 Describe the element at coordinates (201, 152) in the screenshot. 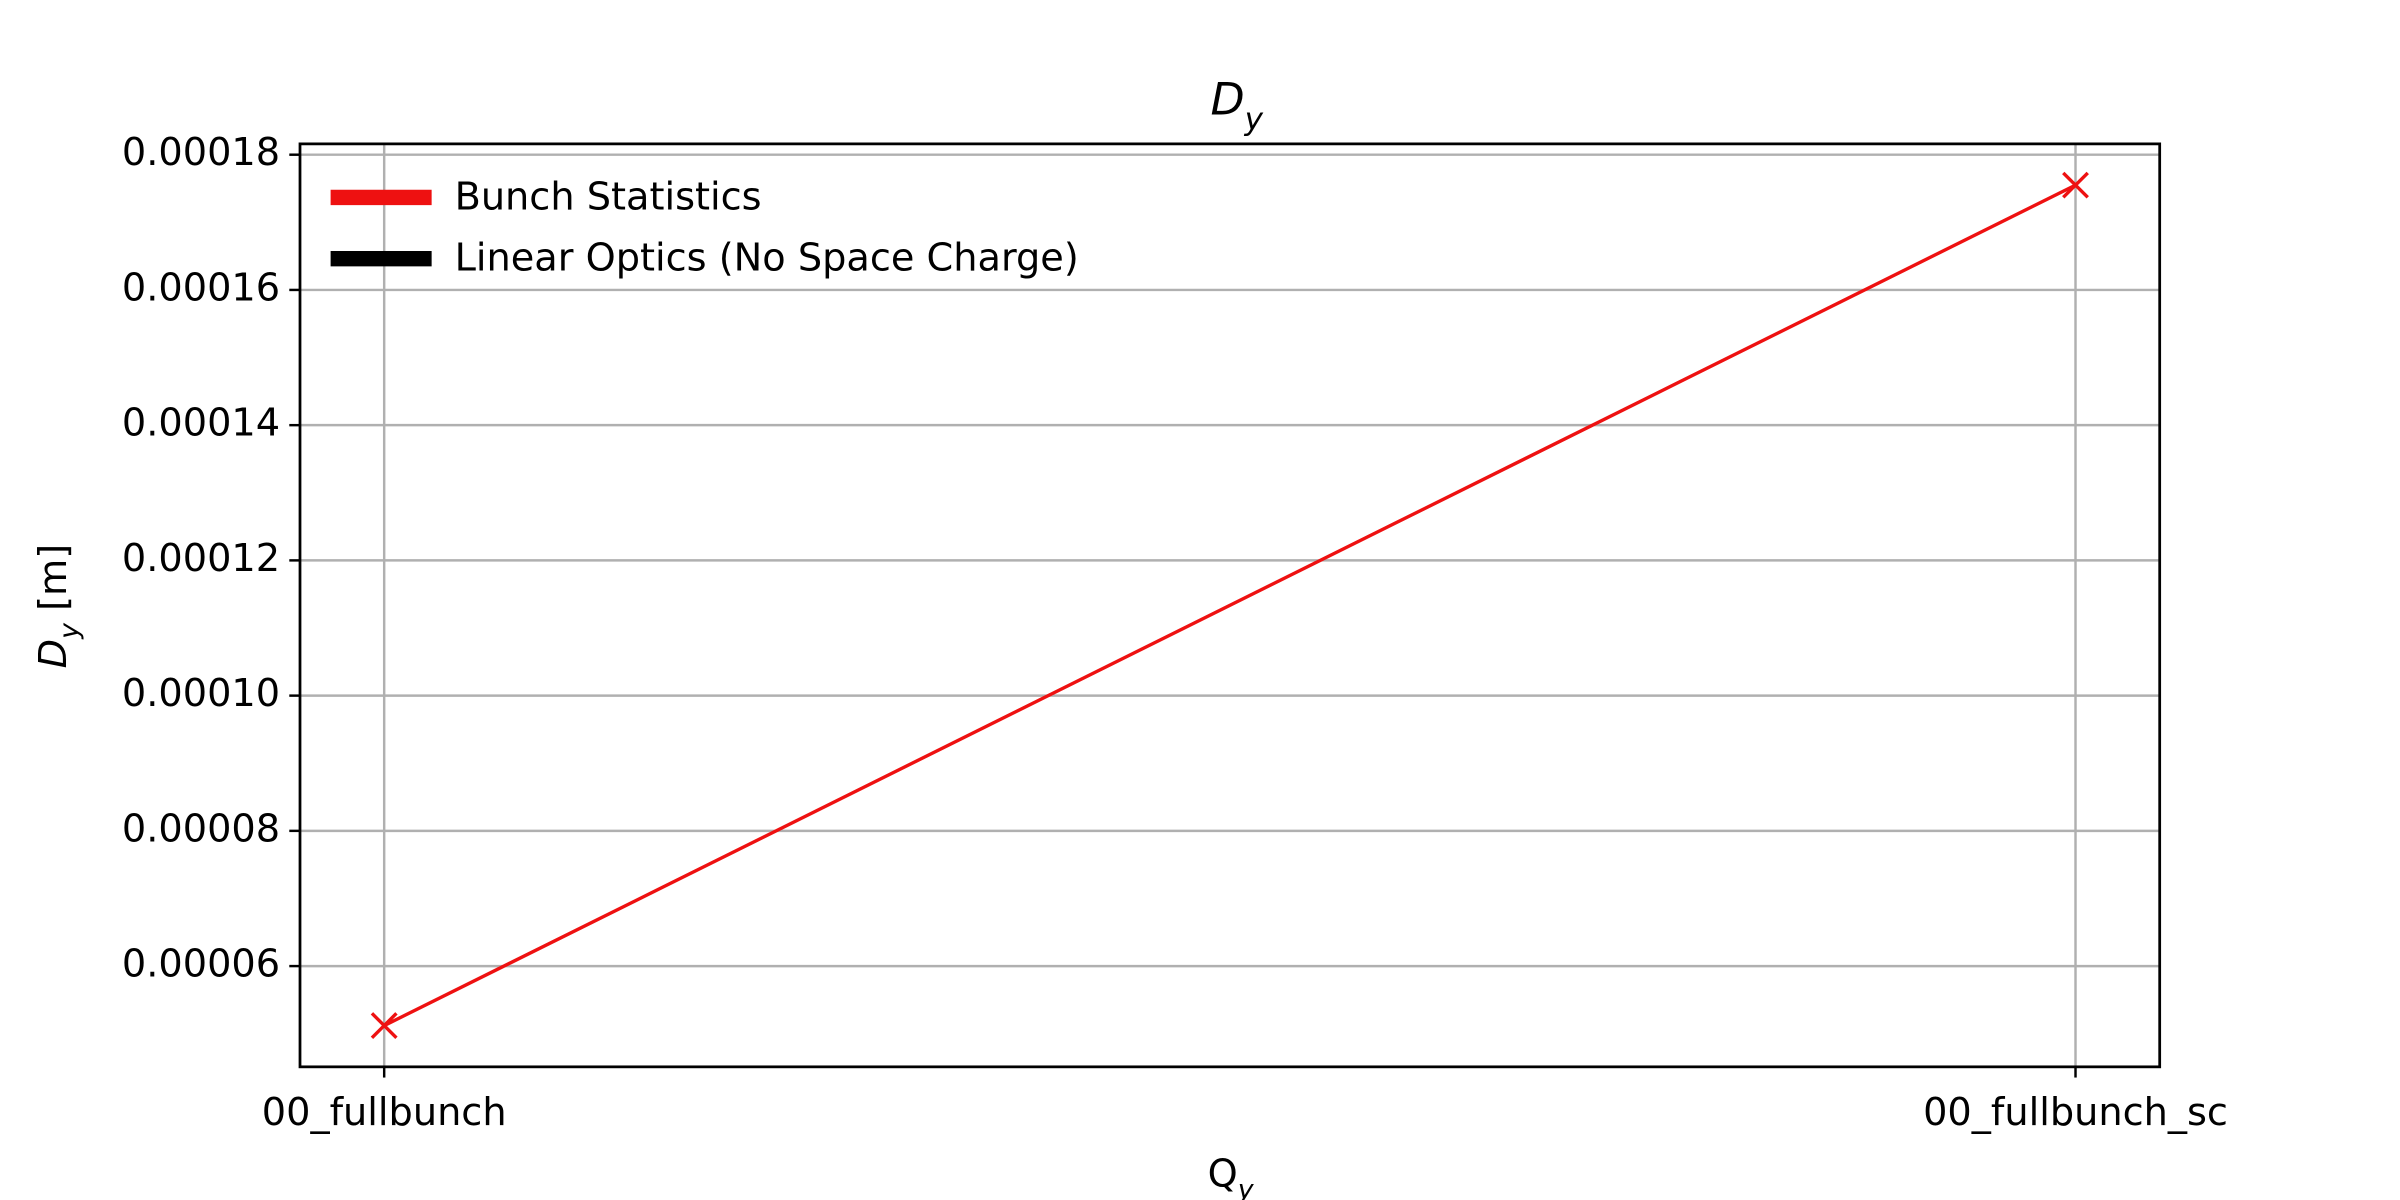

I see `y-tick-label: 0.00018` at that location.